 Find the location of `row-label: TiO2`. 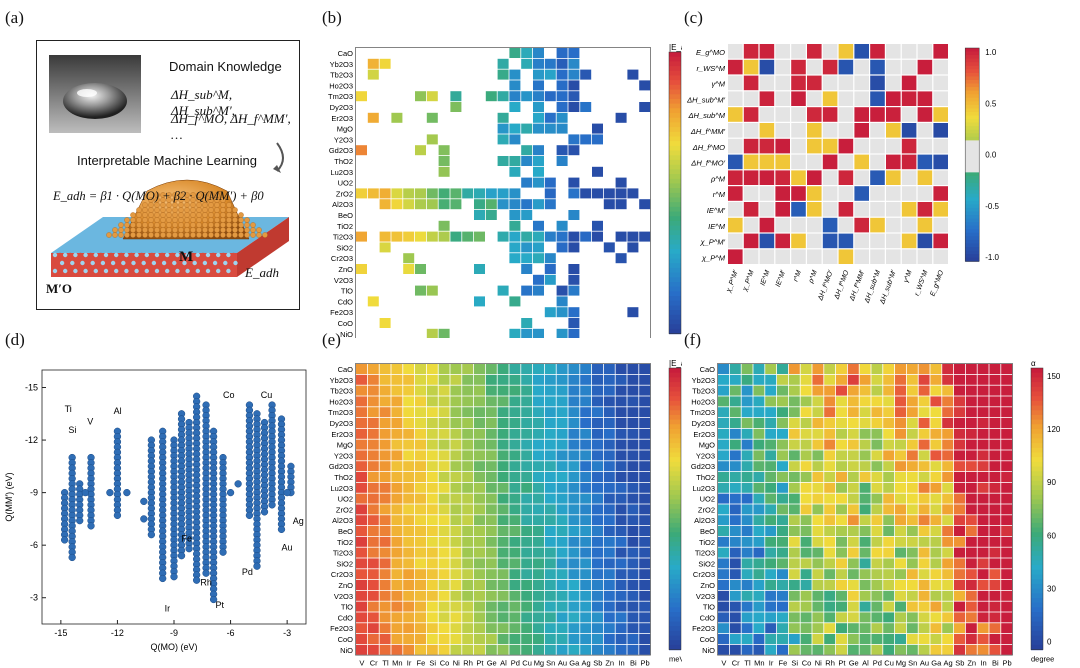

row-label: TiO2 is located at coordinates (345, 226).